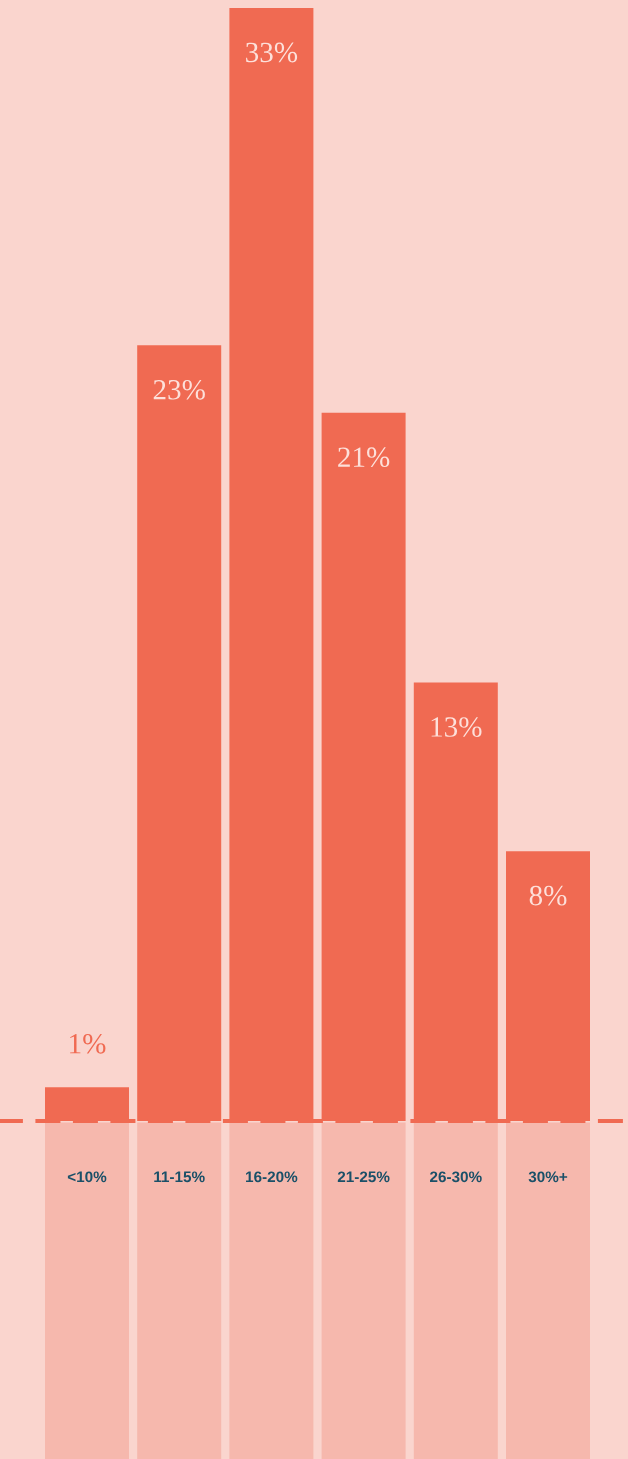 Image resolution: width=628 pixels, height=1459 pixels. What do you see at coordinates (548, 1177) in the screenshot?
I see `x-tick-label: 30%+` at bounding box center [548, 1177].